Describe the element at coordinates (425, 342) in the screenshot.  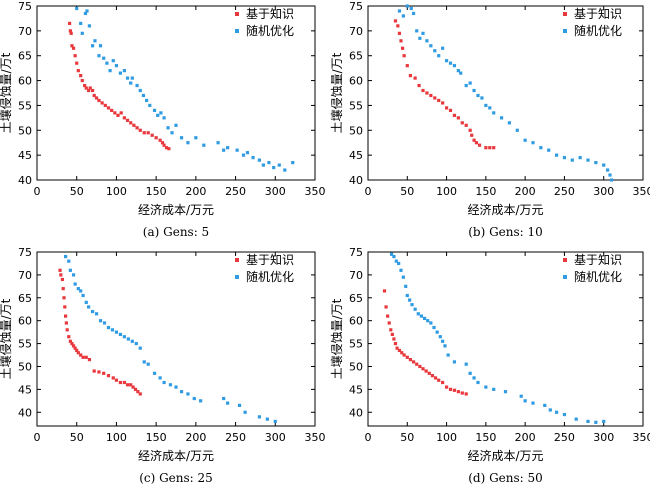
I see `series-knowledge` at that location.